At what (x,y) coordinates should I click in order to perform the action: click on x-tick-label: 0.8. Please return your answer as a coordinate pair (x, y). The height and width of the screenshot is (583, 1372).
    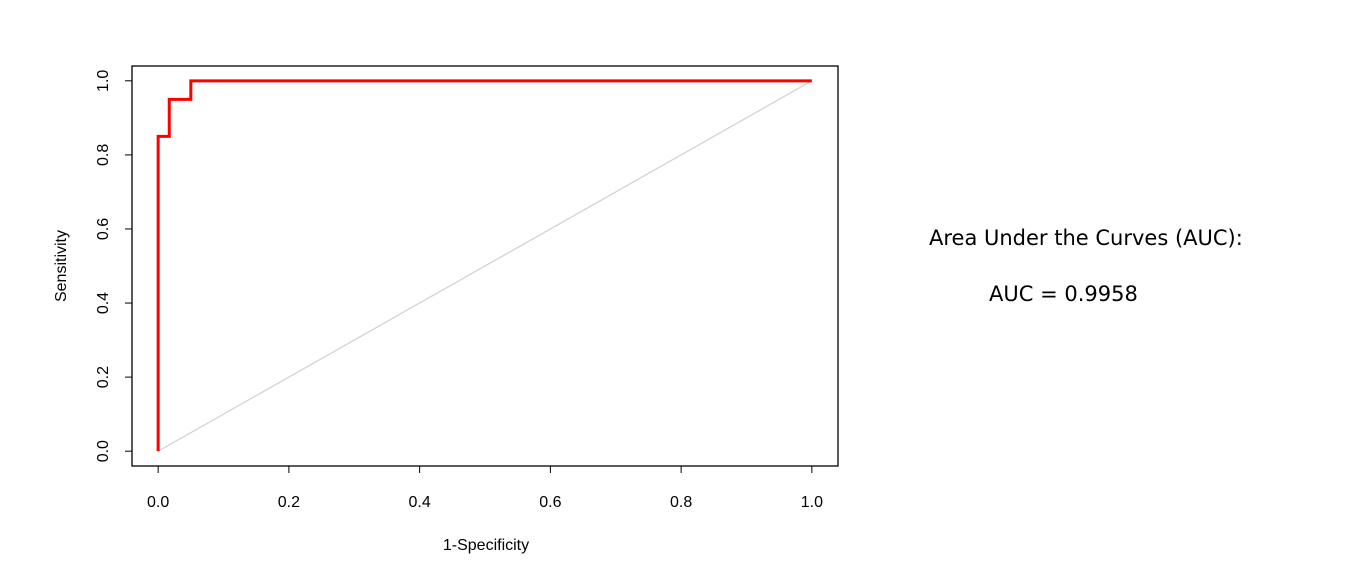
    Looking at the image, I should click on (681, 502).